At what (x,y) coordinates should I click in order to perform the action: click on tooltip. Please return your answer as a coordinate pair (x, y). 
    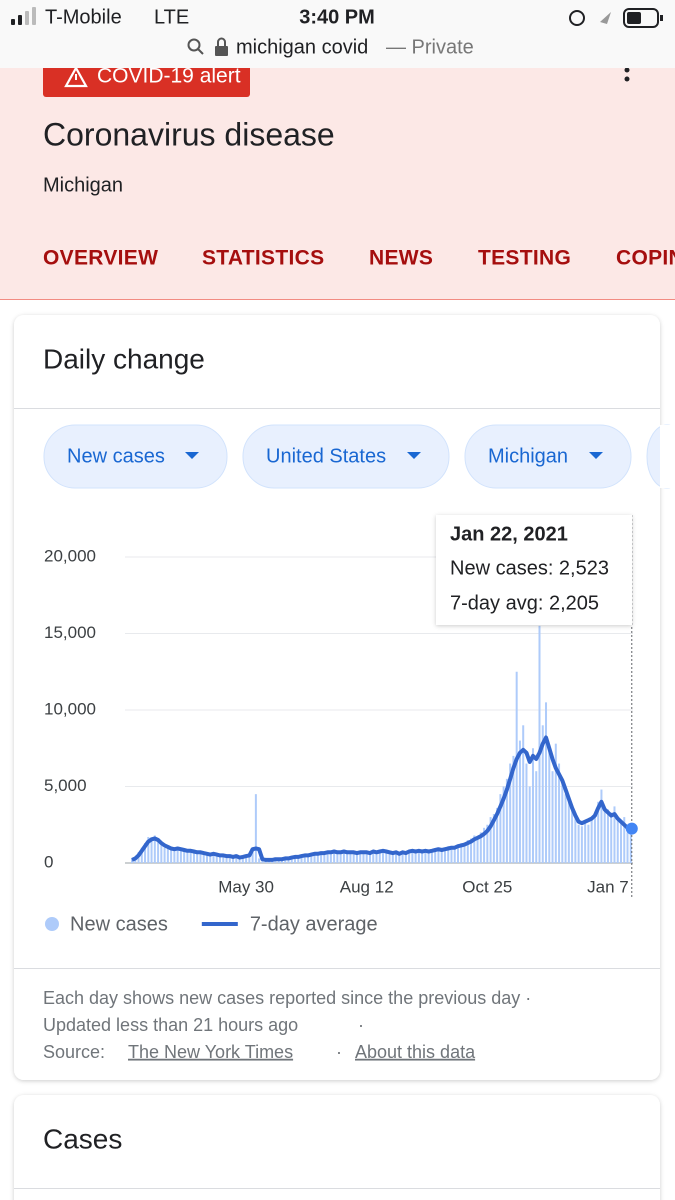
    Looking at the image, I should click on (534, 570).